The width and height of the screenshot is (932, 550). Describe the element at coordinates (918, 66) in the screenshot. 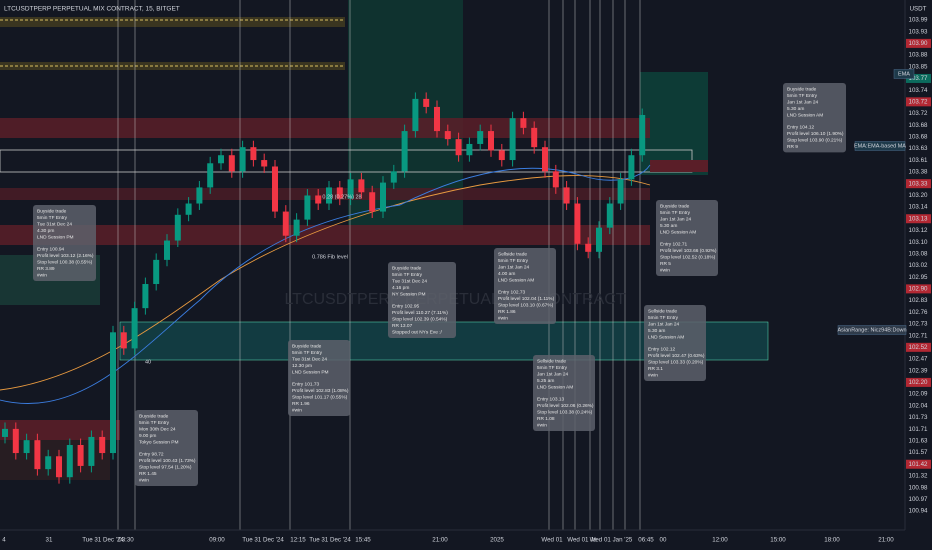

I see `price-label: 103.85` at that location.